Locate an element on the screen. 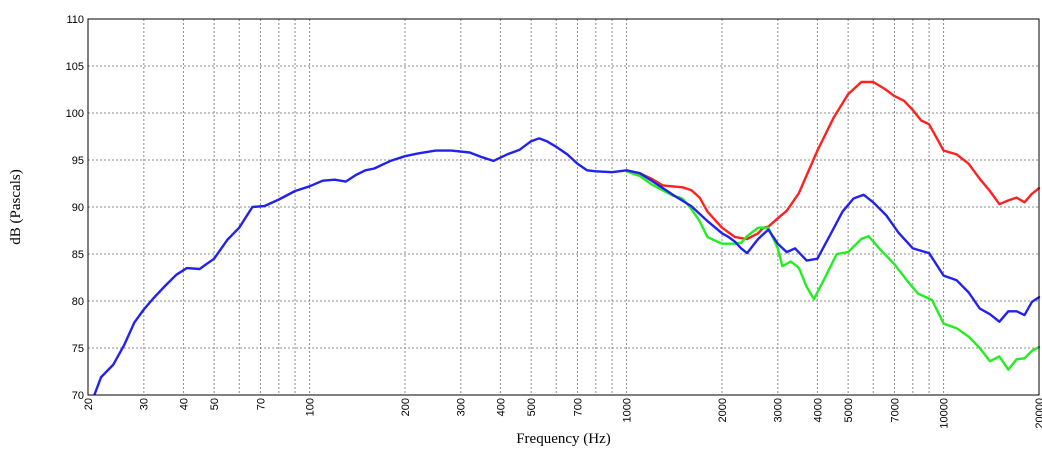  x-tick-label: 7000 is located at coordinates (895, 410).